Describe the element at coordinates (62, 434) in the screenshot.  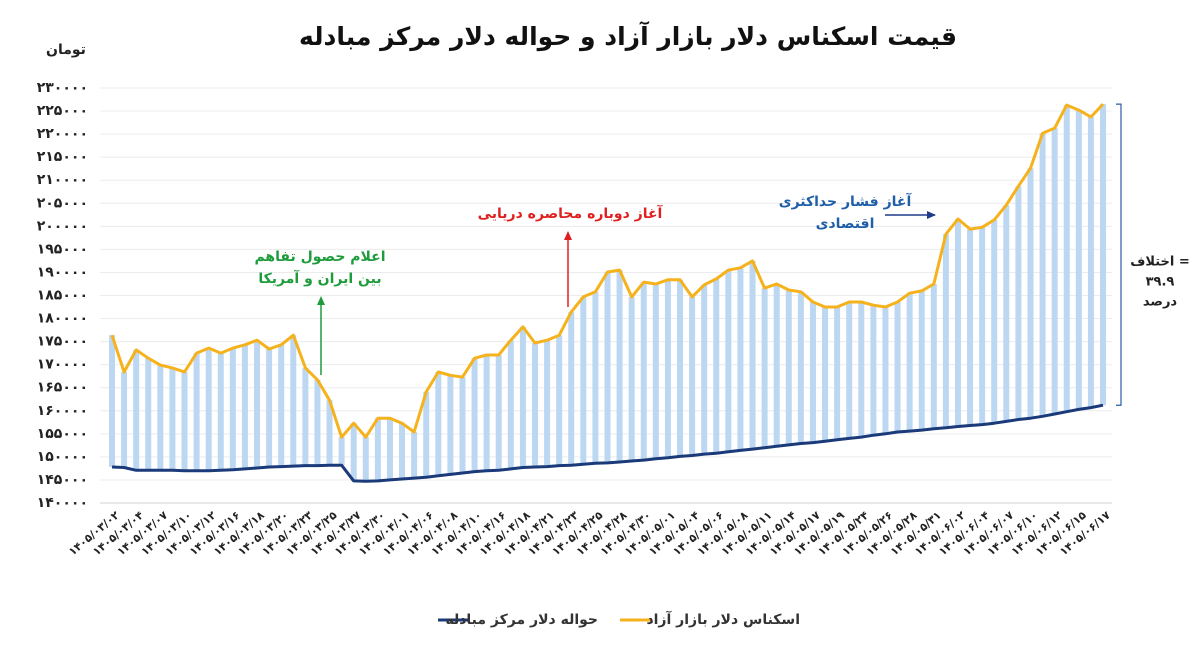
I see `y-tick-label: ۱۵۵۰۰۰` at that location.